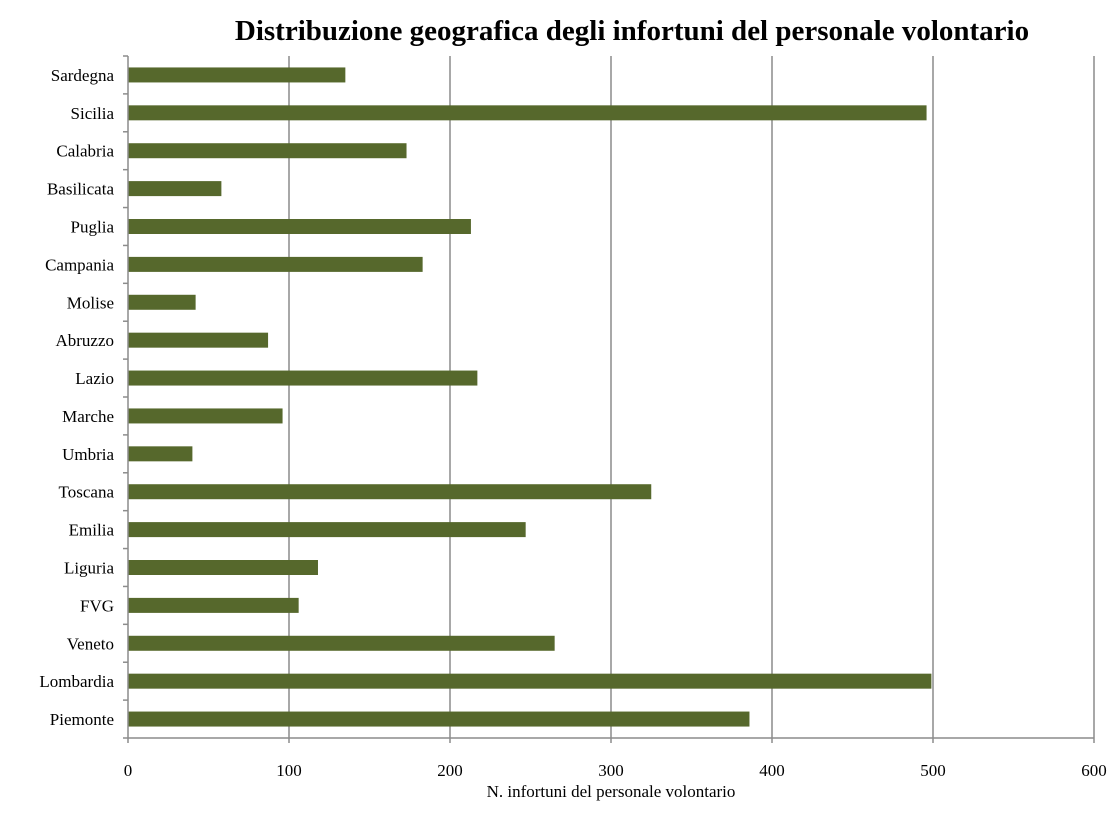  What do you see at coordinates (611, 791) in the screenshot?
I see `x-axis-title: N. infortuni del personale volontario` at bounding box center [611, 791].